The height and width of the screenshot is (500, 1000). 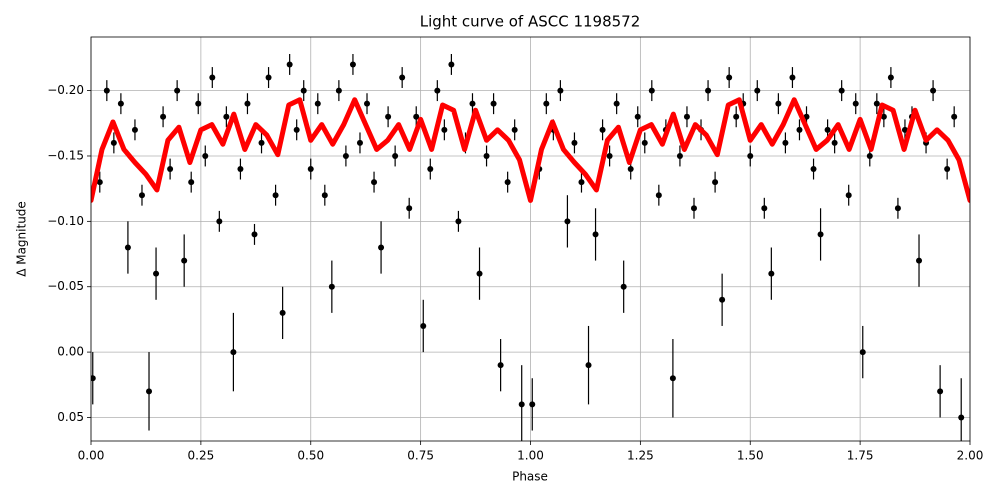 What do you see at coordinates (65, 90) in the screenshot?
I see `y-tick-label: −0.20` at bounding box center [65, 90].